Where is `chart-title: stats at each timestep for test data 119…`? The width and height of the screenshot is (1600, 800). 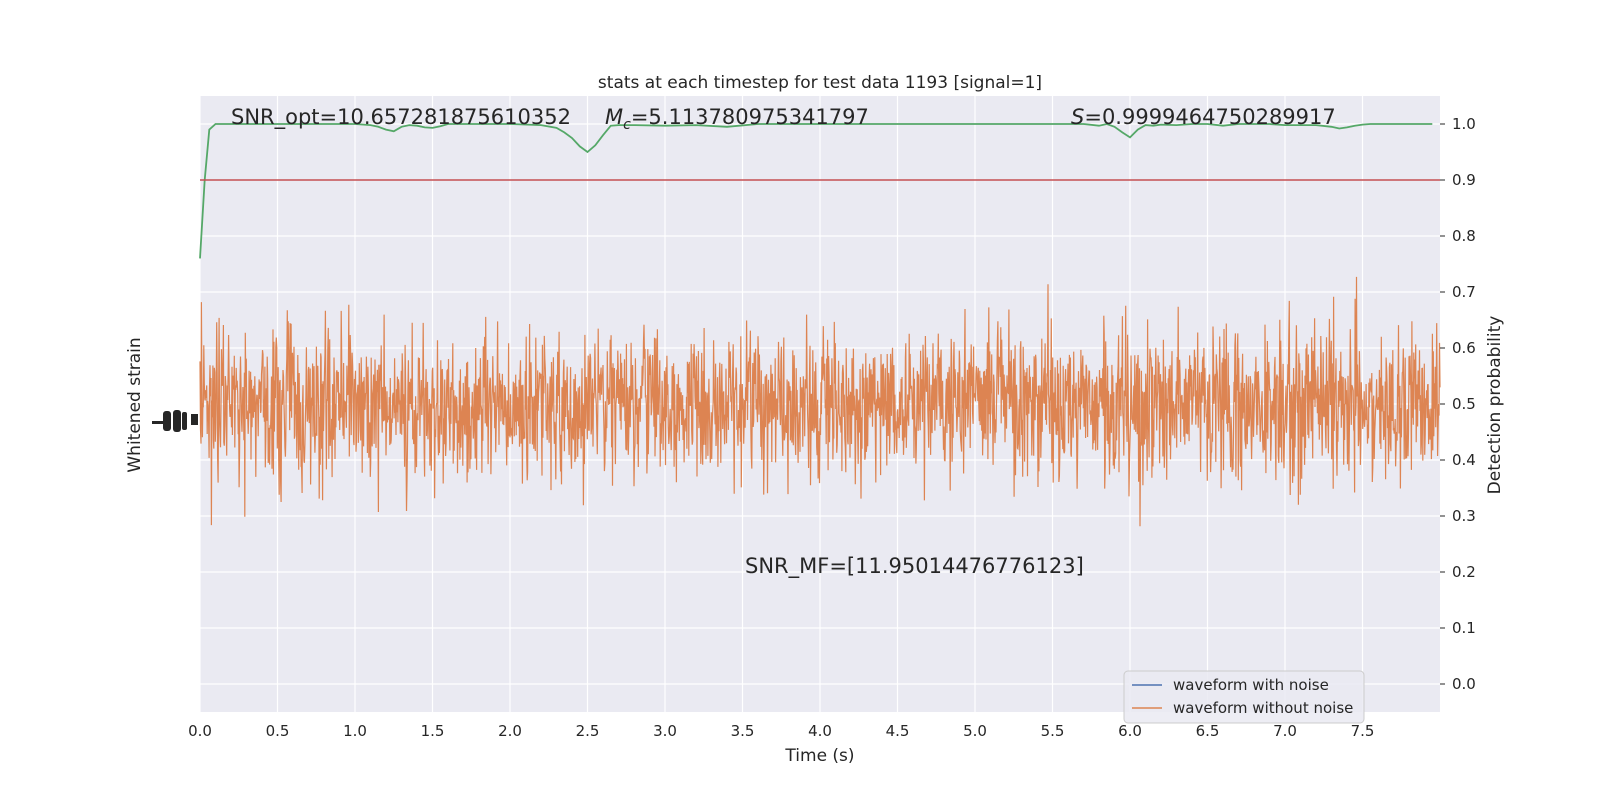
chart-title: stats at each timestep for test data 119… is located at coordinates (820, 83).